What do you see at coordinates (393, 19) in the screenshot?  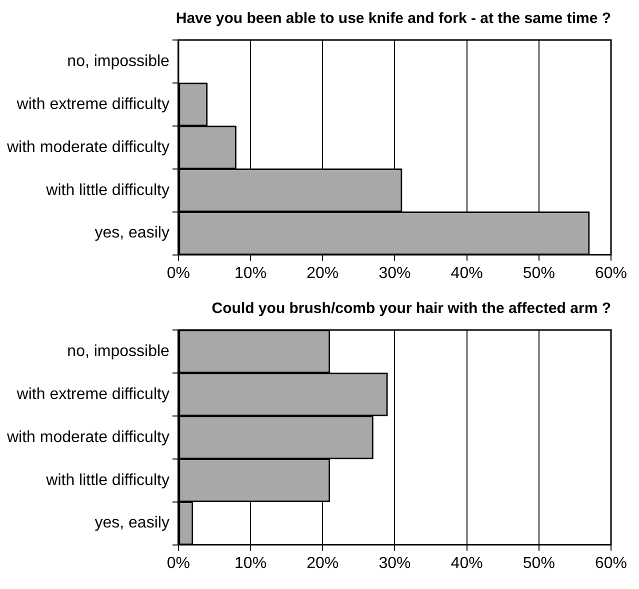 I see `chart-title: Have you been able to use knife and fork - at the same time ?` at bounding box center [393, 19].